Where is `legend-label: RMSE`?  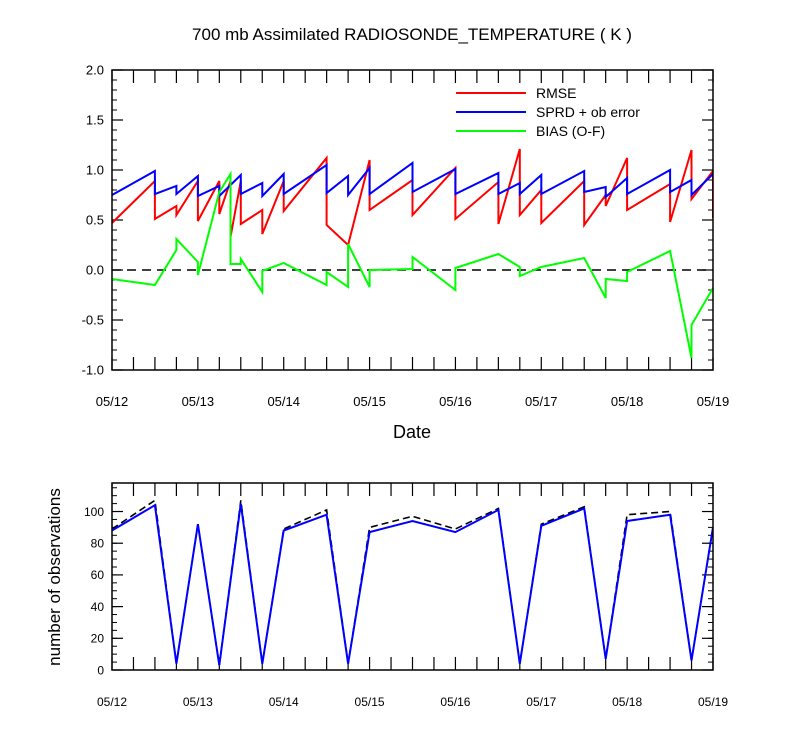 legend-label: RMSE is located at coordinates (556, 93).